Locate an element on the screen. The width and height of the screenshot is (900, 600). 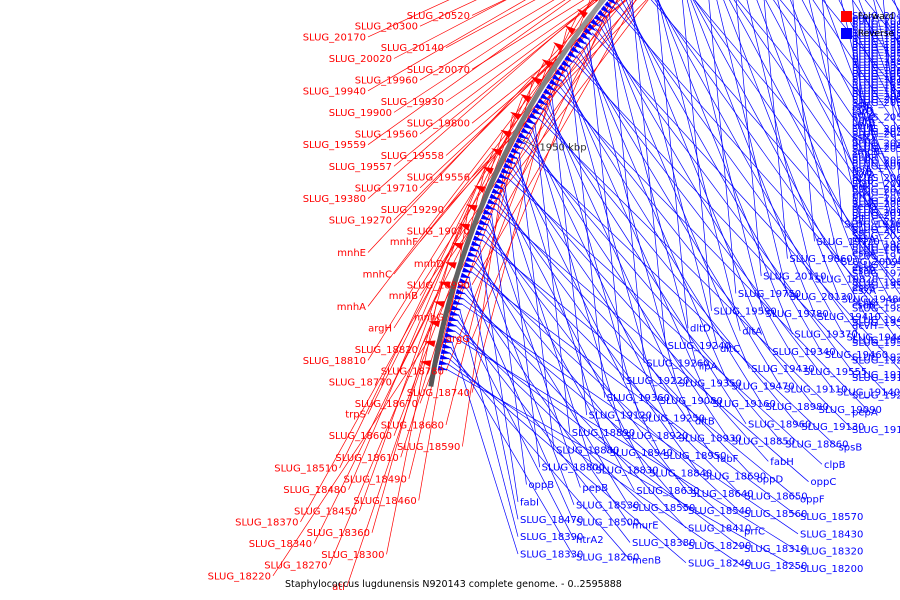
reverse-gene-label-slug-19540: SLUG_19540 is located at coordinates (876, 77).